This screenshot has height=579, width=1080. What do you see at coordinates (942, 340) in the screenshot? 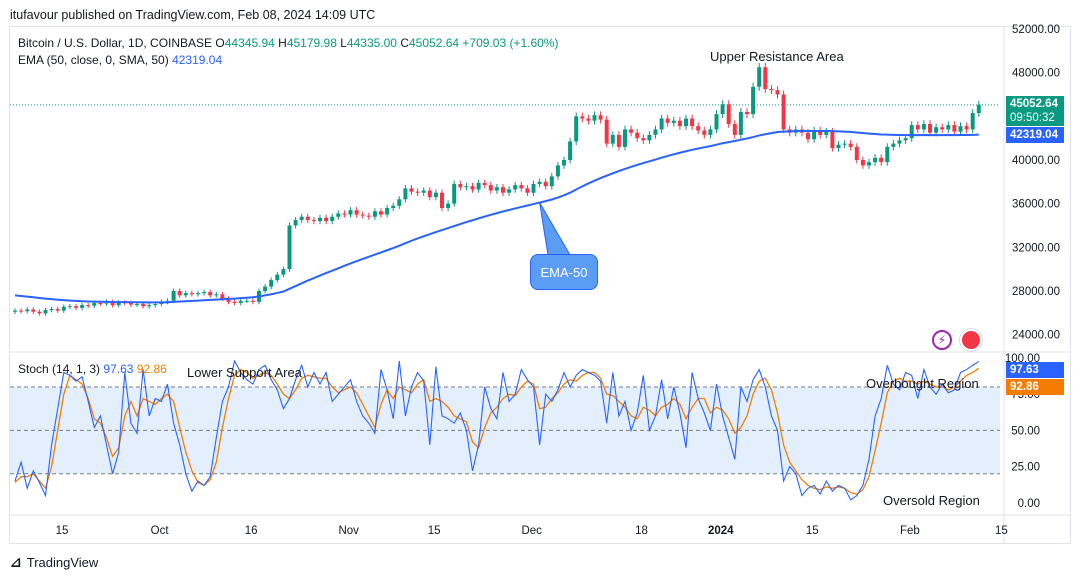
I see `lightning-icon: ⚡` at bounding box center [942, 340].